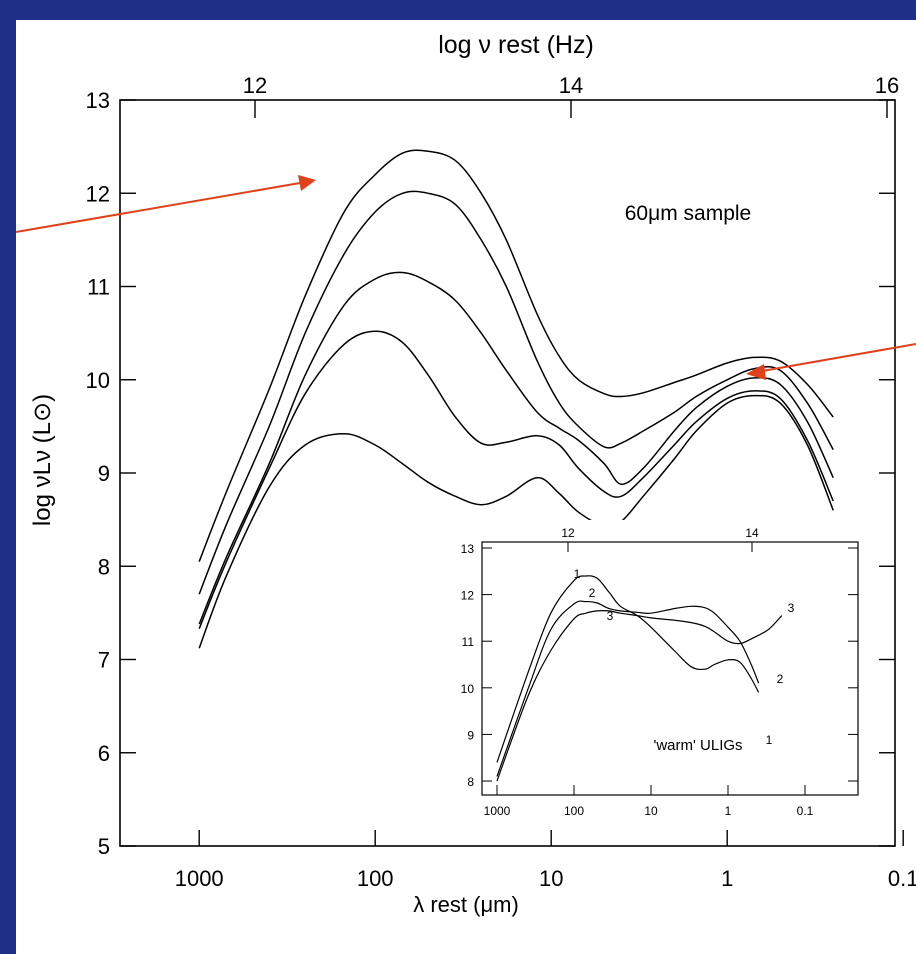  What do you see at coordinates (697, 745) in the screenshot?
I see `inset-annotation: 'warm' ULIGs` at bounding box center [697, 745].